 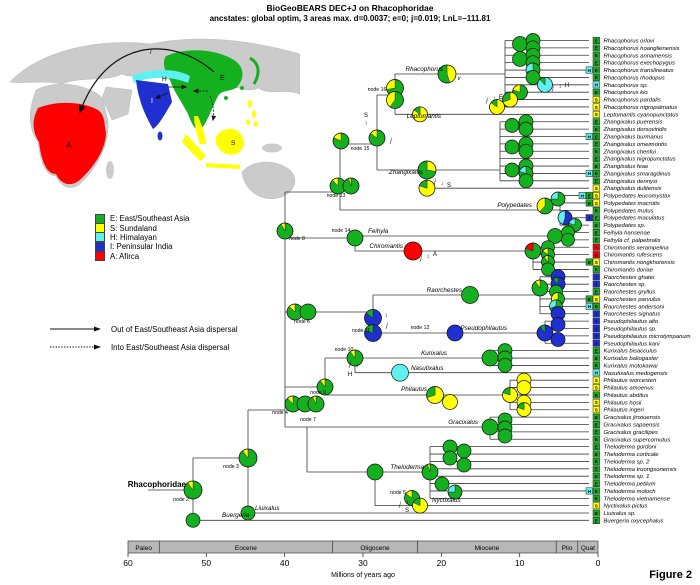 What do you see at coordinates (272, 148) in the screenshot?
I see `map-region-new-guinea` at bounding box center [272, 148].